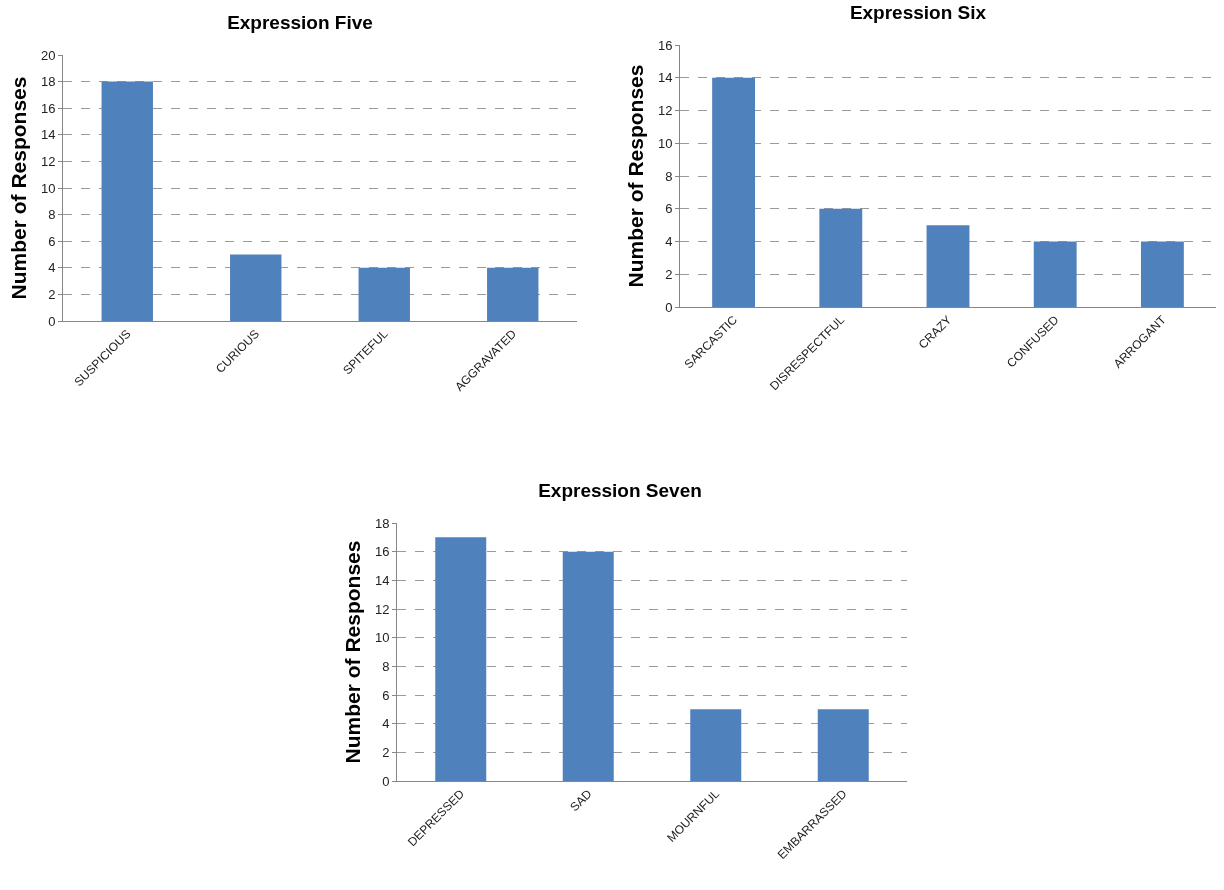 The image size is (1224, 890). I want to click on y-tick-label: 20, so click(48, 55).